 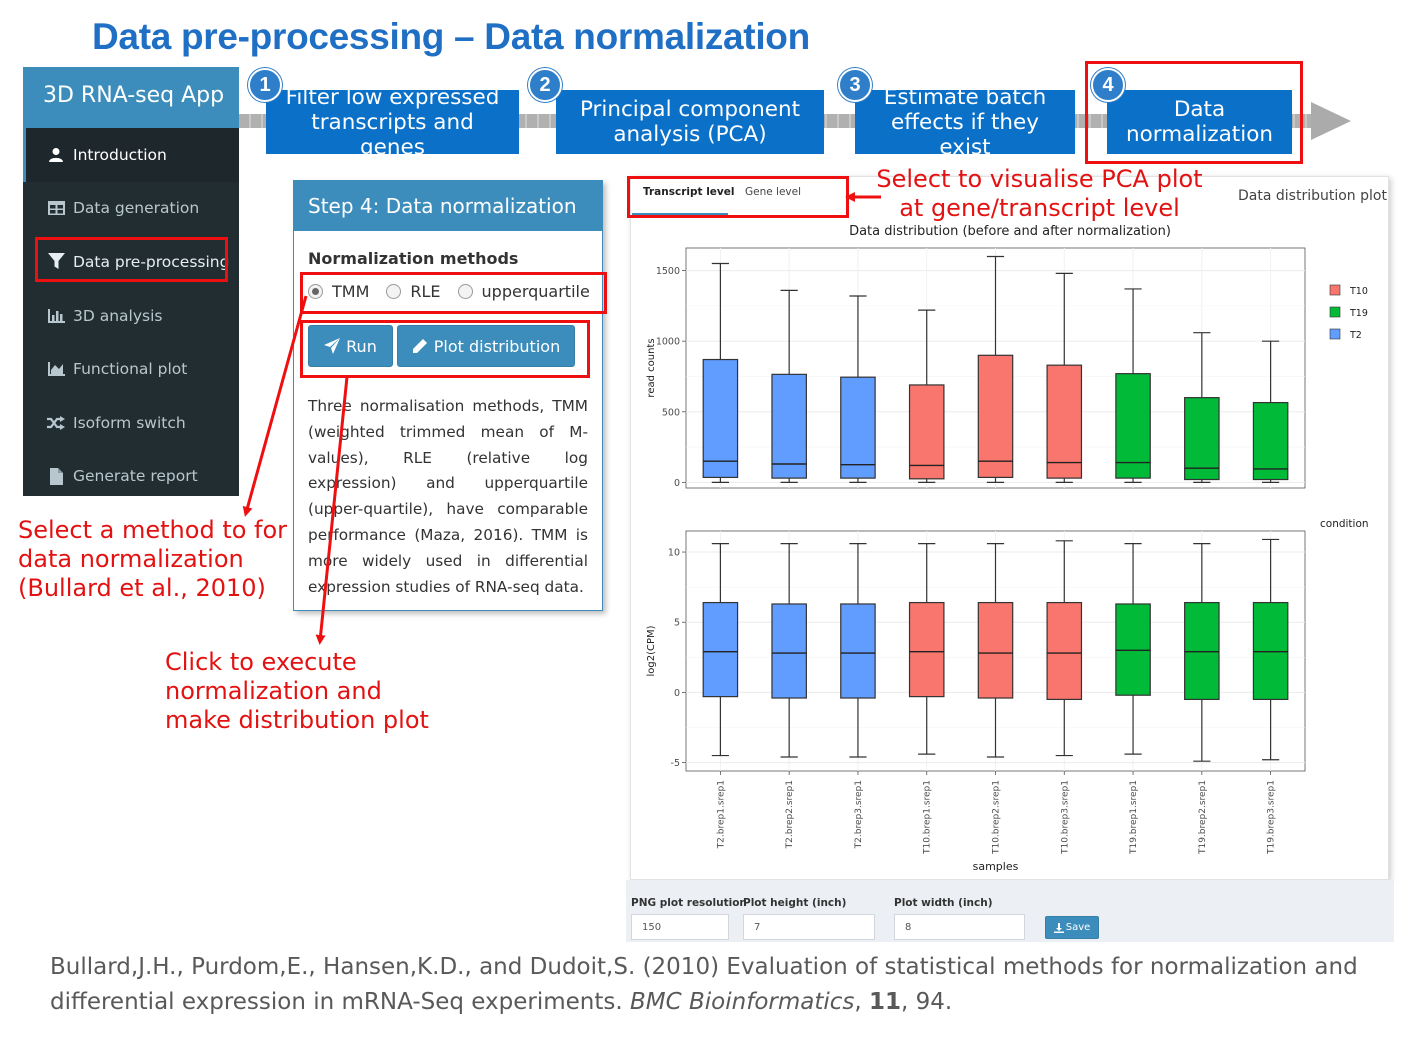 I want to click on sidebar-item-label: Functional plot, so click(x=130, y=369).